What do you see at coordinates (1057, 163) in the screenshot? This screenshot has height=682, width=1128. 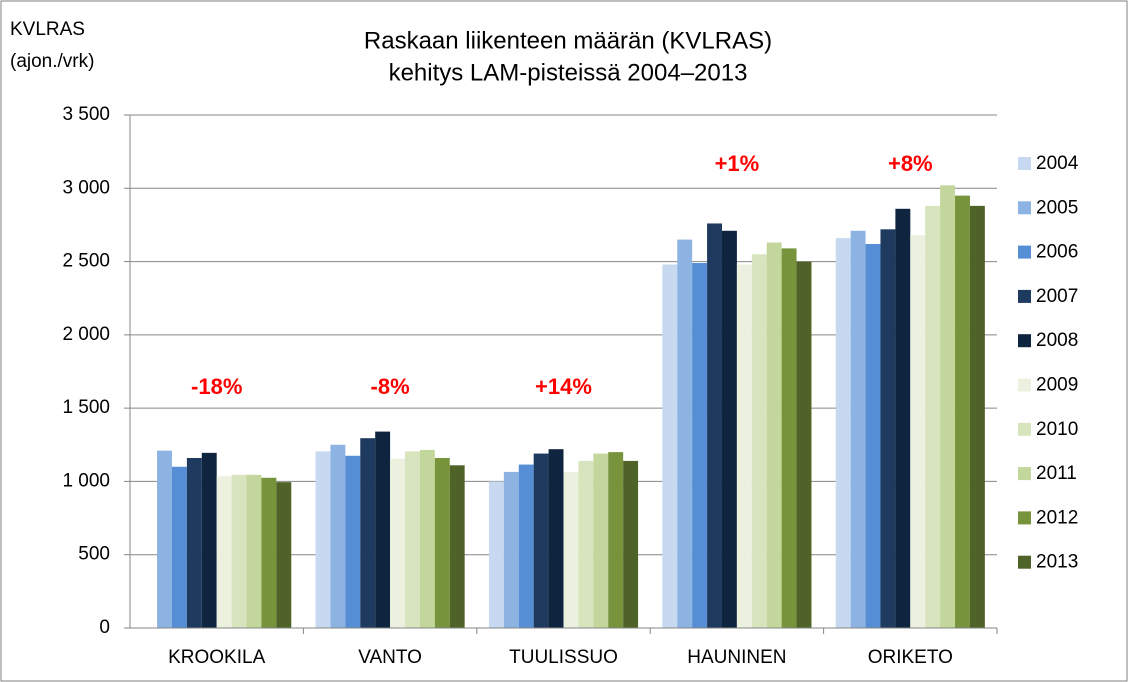 I see `legend-label: 2004` at bounding box center [1057, 163].